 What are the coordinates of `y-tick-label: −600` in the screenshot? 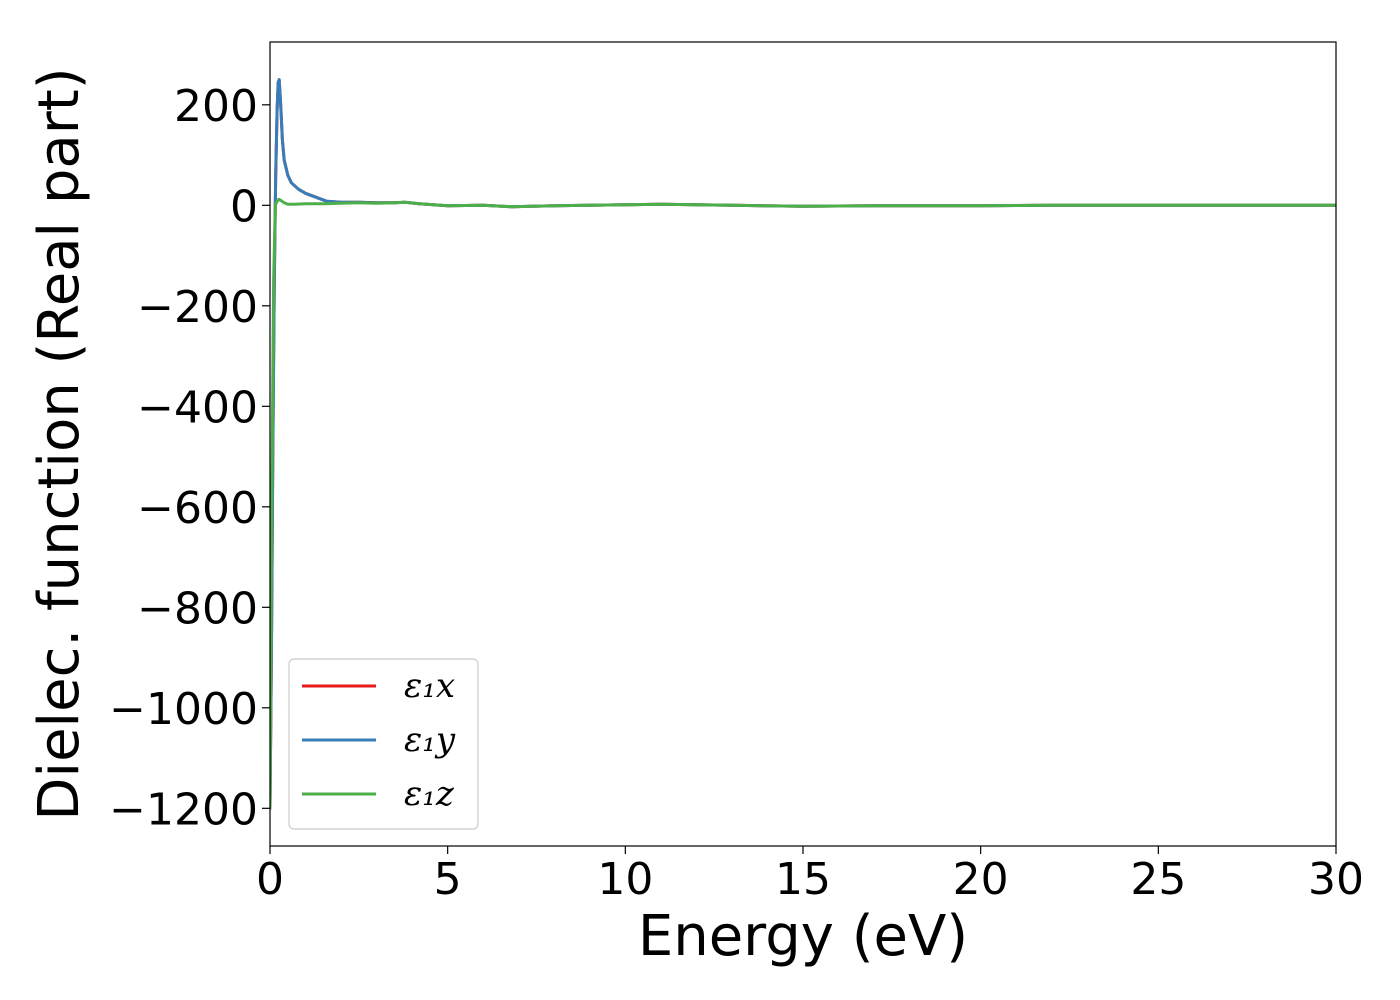 It's located at (197, 508).